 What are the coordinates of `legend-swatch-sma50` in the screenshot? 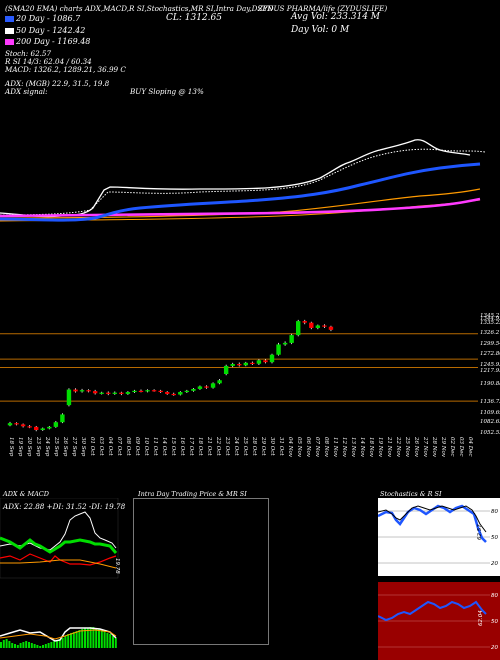 It's located at (9, 31).